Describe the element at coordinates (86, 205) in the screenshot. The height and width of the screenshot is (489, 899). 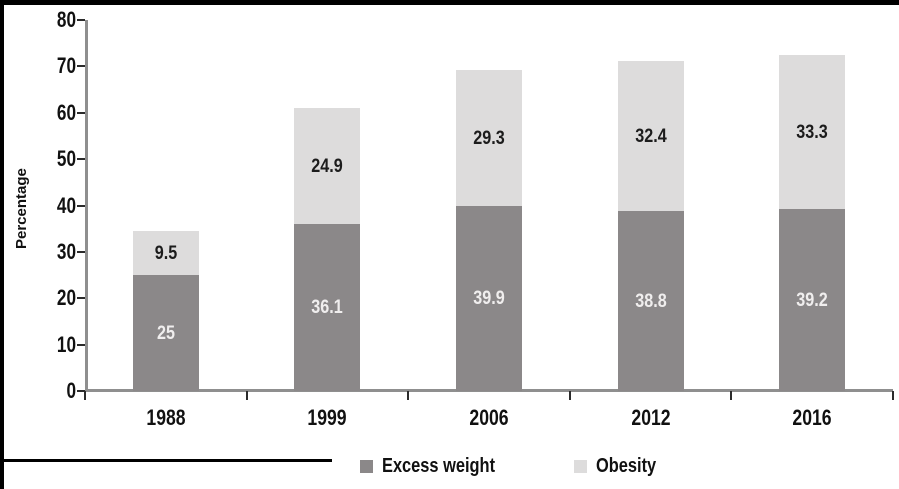
I see `y-axis-line` at that location.